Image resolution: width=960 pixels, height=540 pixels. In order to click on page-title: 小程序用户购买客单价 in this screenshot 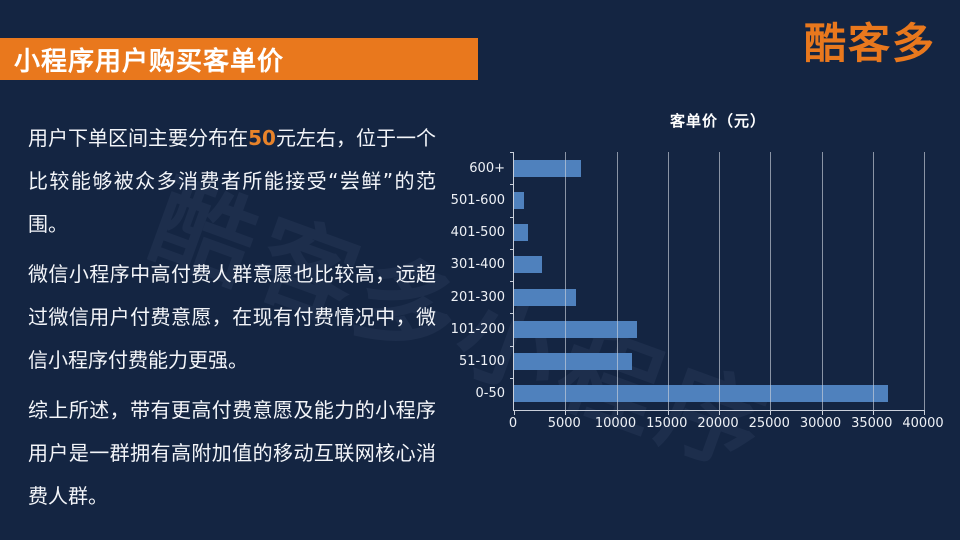, I will do `click(149, 61)`.